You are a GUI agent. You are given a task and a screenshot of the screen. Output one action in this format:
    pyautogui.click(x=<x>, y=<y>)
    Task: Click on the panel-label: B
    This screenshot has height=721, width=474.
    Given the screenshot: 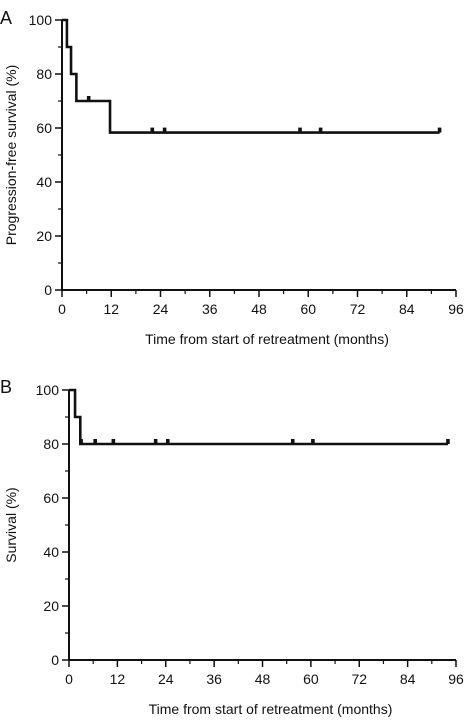 What is the action you would take?
    pyautogui.click(x=6, y=387)
    